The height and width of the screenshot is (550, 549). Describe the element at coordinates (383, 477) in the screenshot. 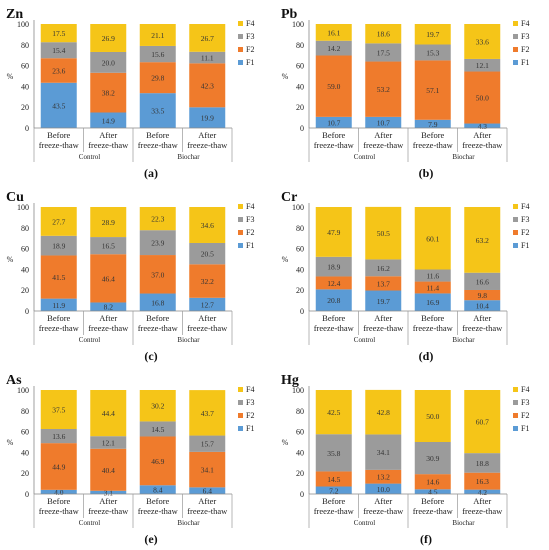

I see `data-label: 13.2` at that location.